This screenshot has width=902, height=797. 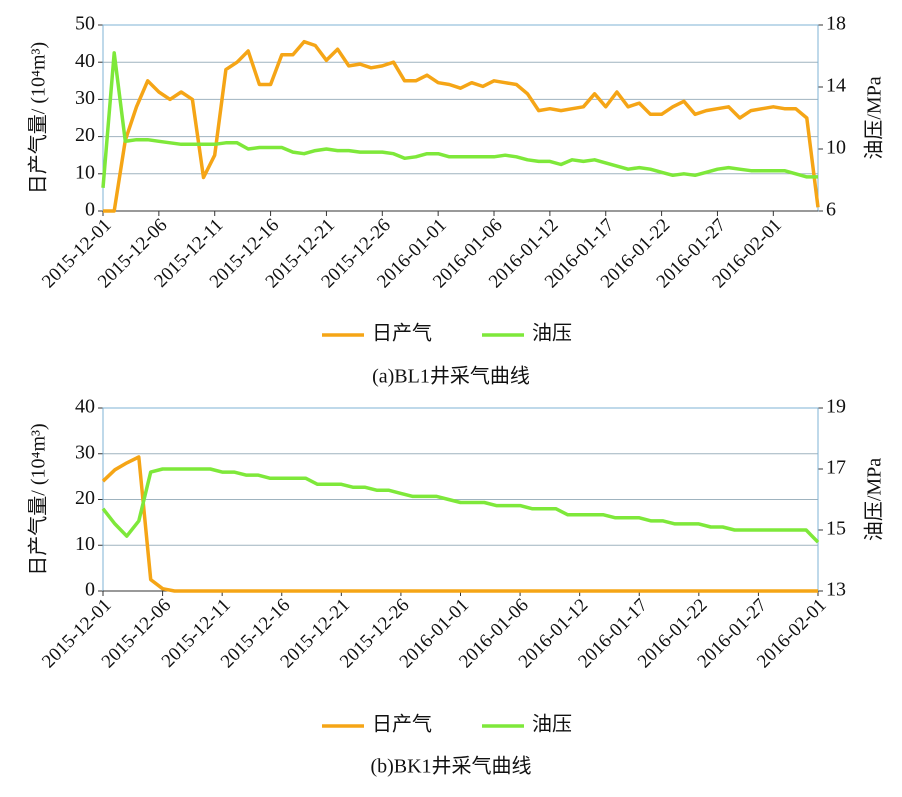 I want to click on y2-tick-label: 17, so click(x=836, y=468).